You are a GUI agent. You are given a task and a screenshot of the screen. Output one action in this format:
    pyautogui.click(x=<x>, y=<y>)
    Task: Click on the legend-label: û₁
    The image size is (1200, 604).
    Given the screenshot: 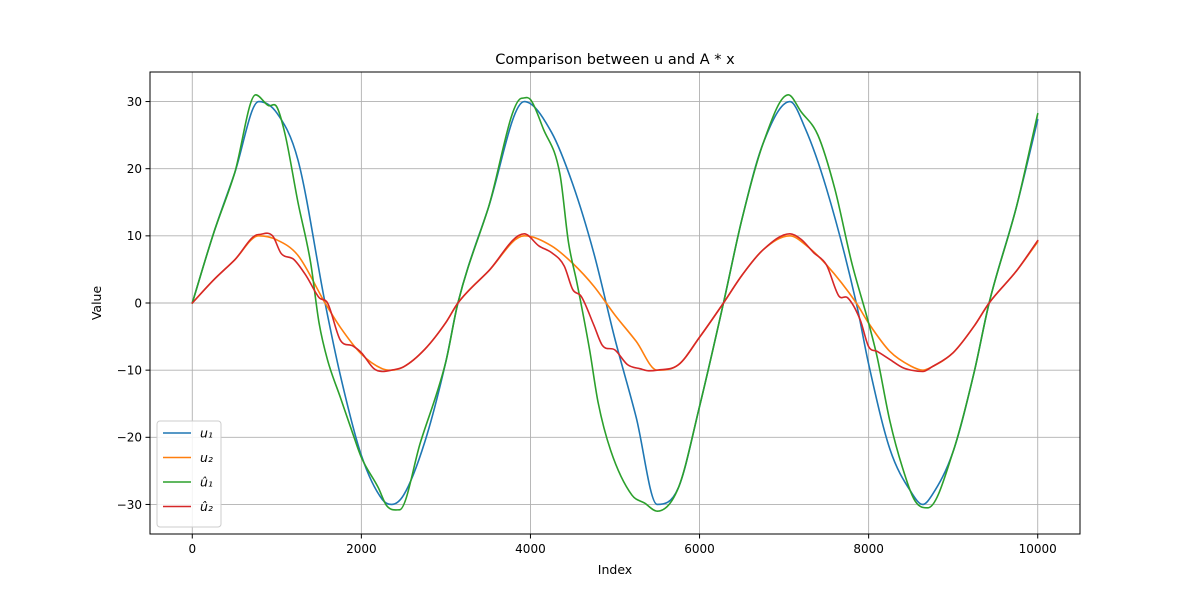 What is the action you would take?
    pyautogui.click(x=206, y=482)
    